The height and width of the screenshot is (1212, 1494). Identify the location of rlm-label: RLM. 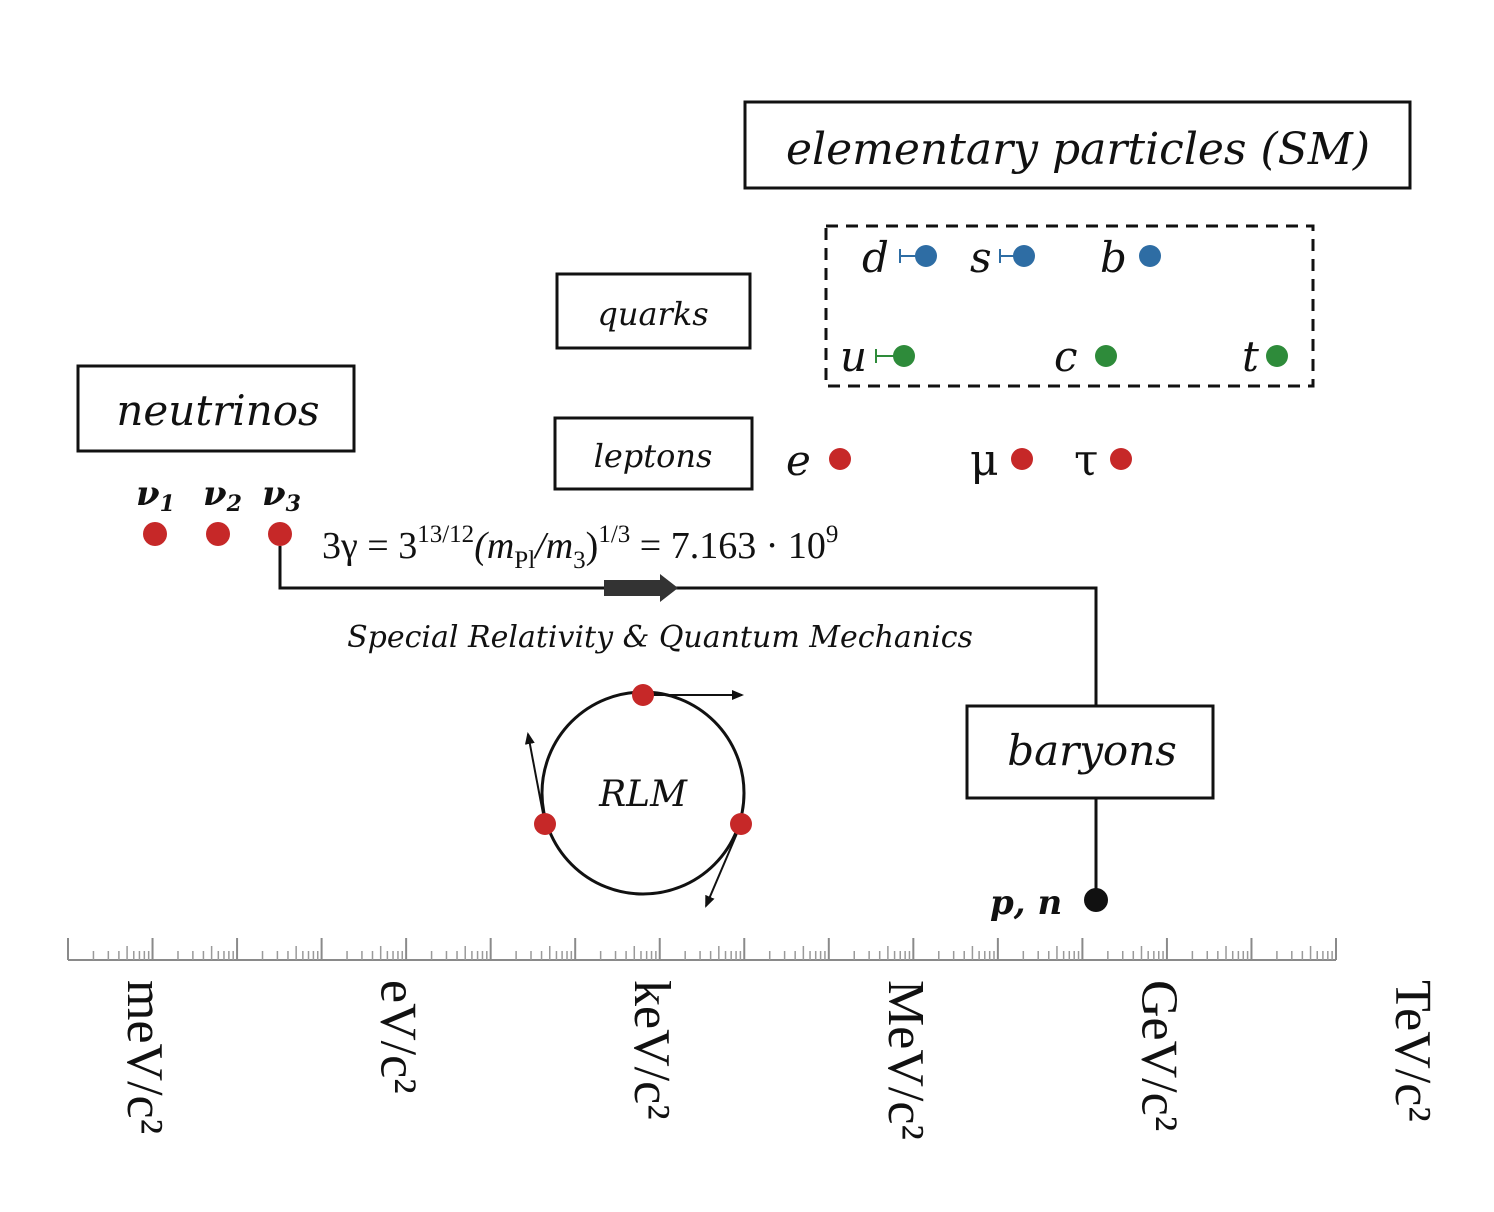
(643, 794).